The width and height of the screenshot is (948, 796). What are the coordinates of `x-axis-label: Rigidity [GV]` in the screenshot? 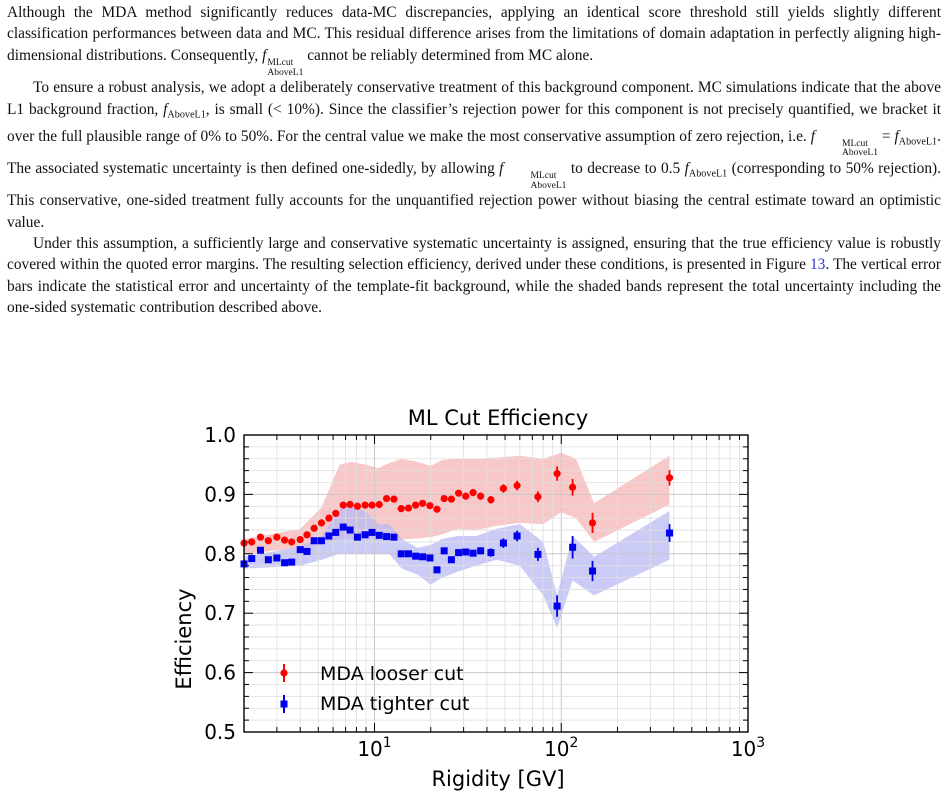 It's located at (497, 779).